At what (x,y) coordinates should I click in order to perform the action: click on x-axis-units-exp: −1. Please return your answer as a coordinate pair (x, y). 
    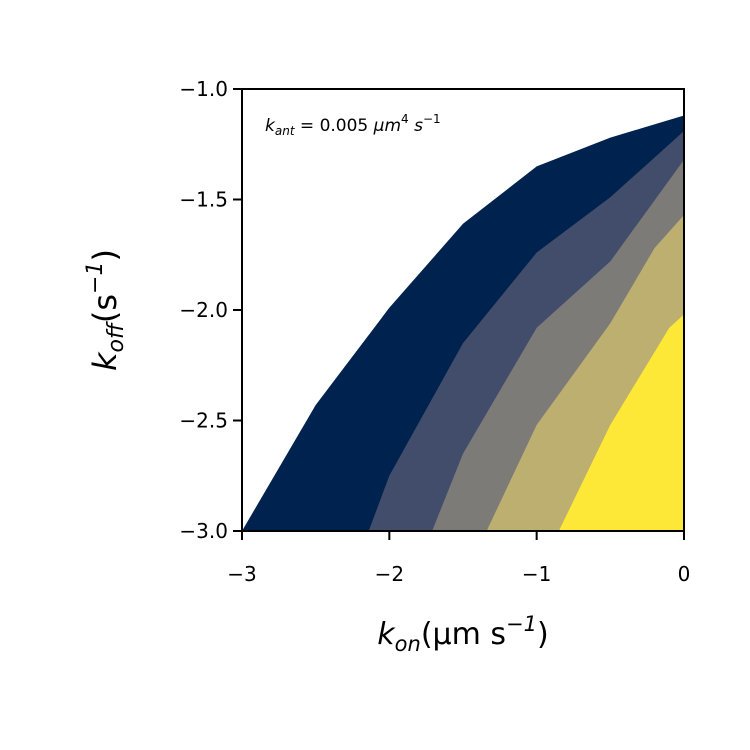
    Looking at the image, I should click on (521, 624).